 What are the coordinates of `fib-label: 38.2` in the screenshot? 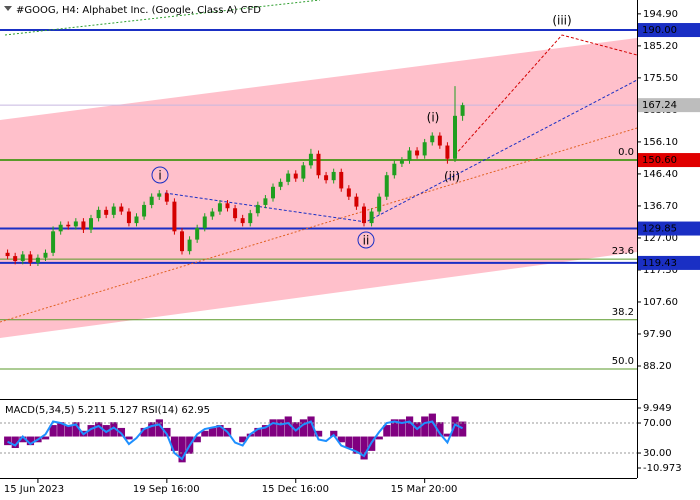 It's located at (623, 312).